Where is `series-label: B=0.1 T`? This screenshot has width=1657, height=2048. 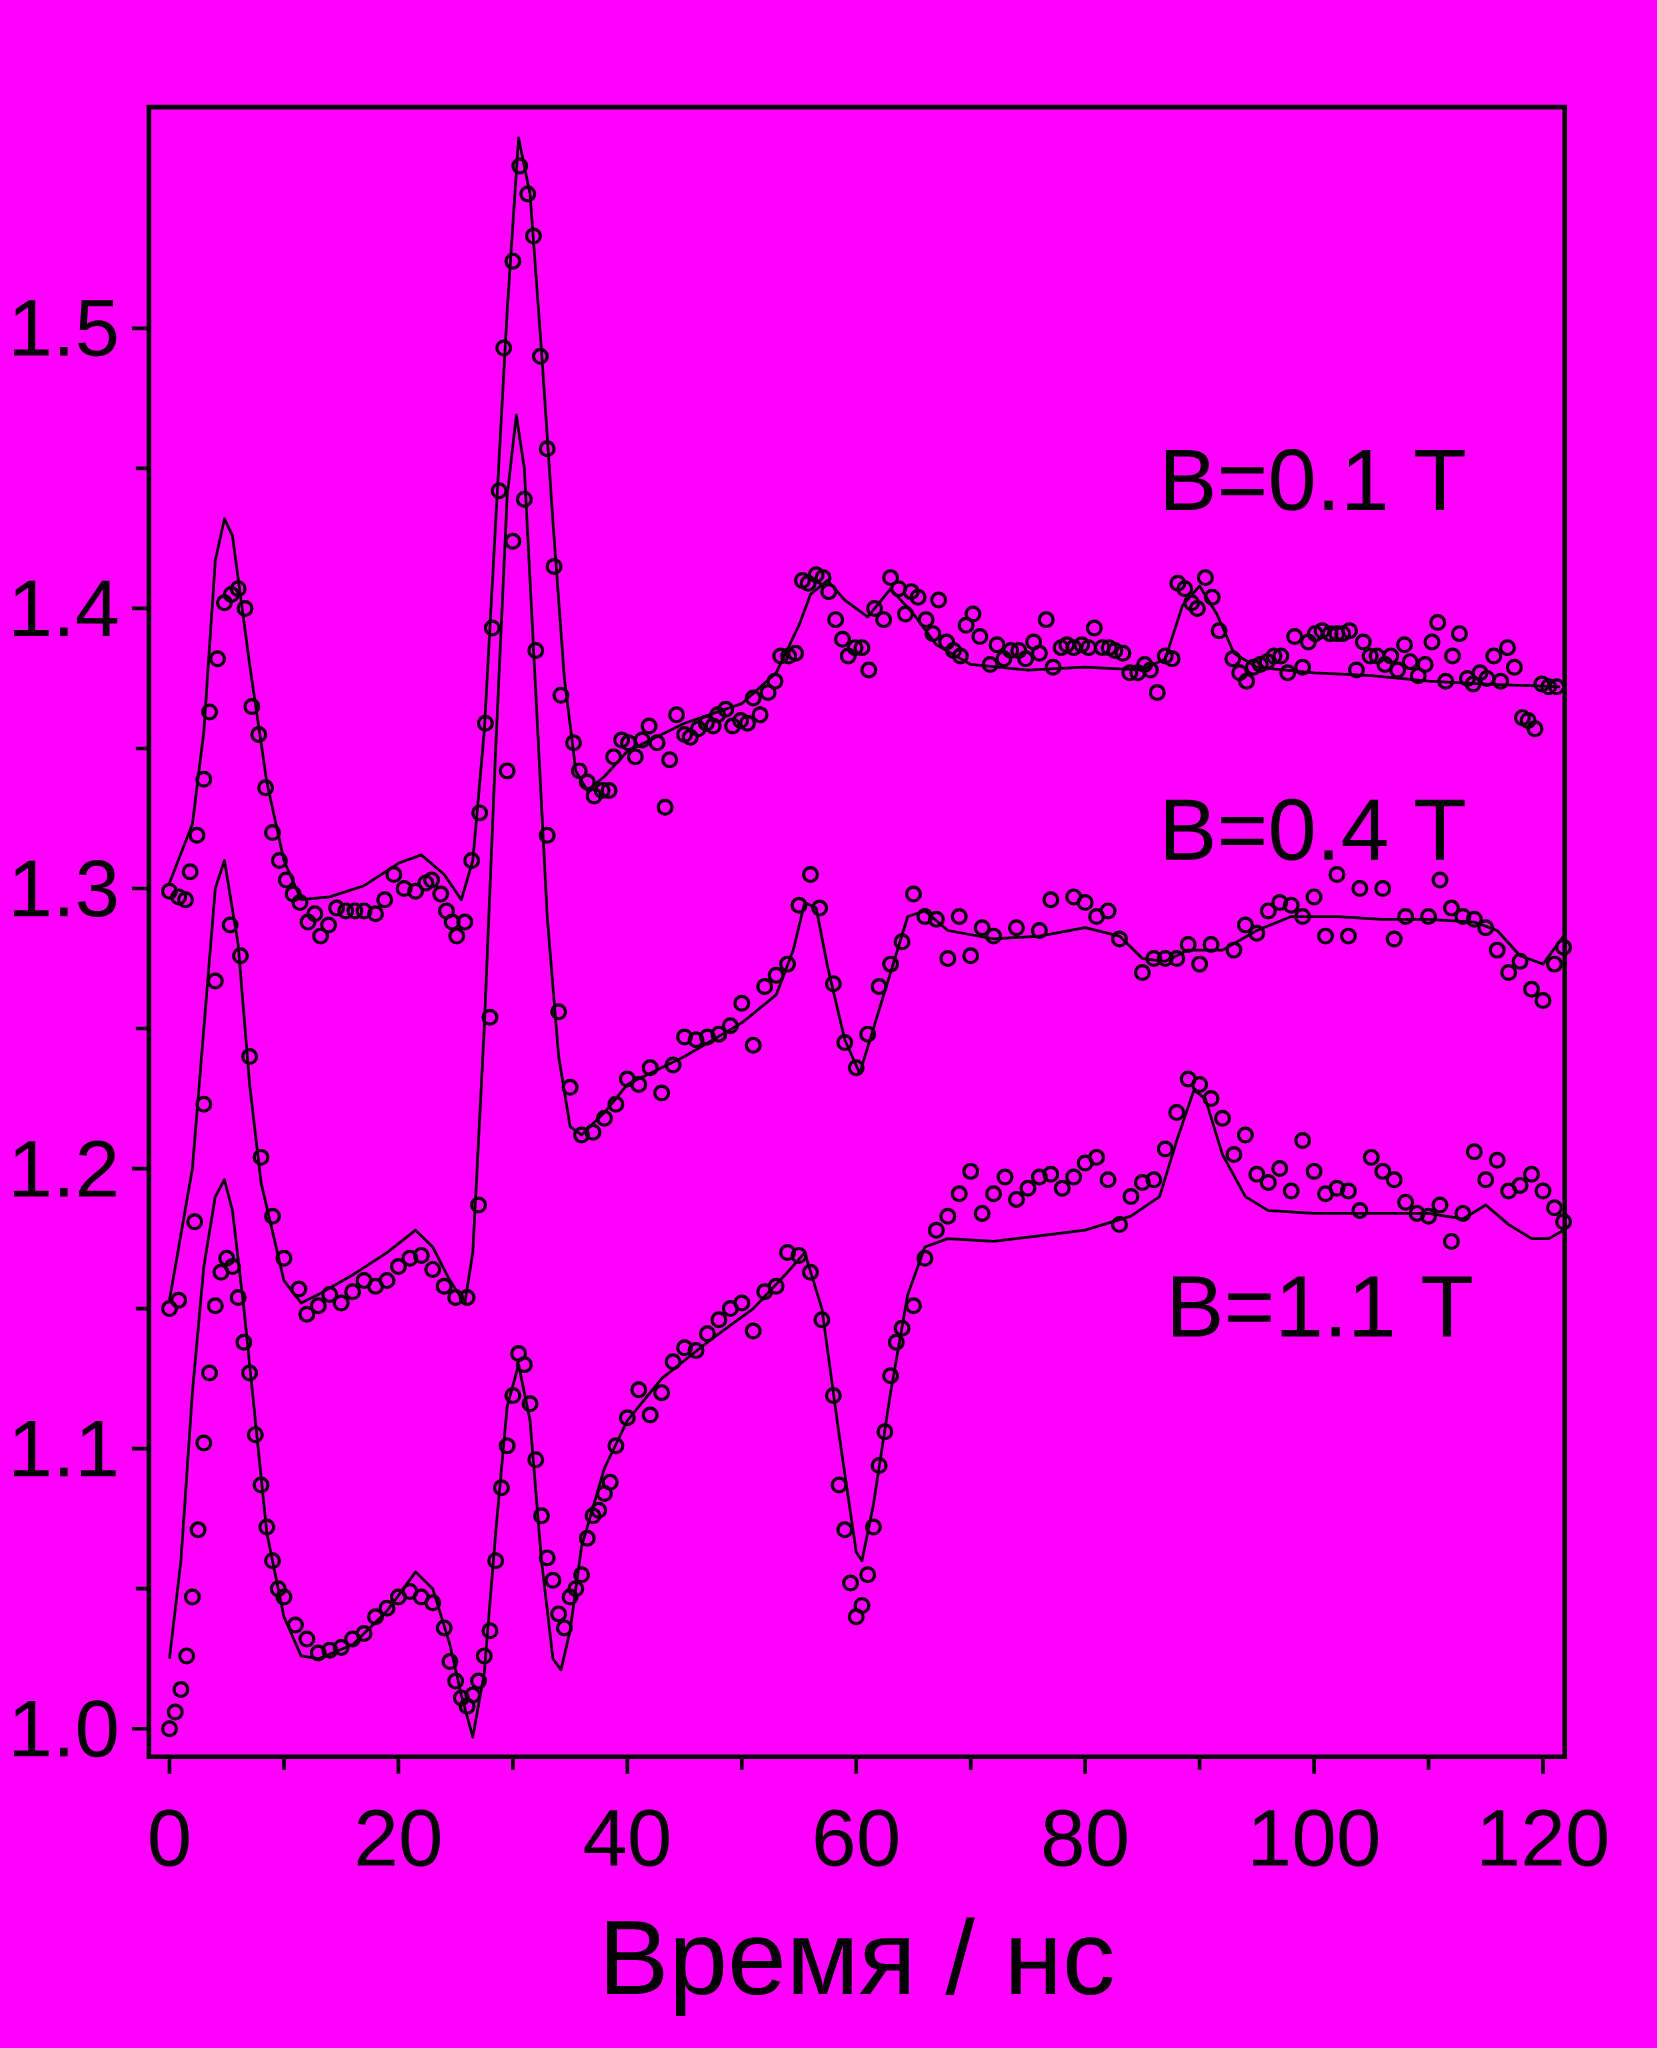
series-label: B=0.1 T is located at coordinates (1315, 480).